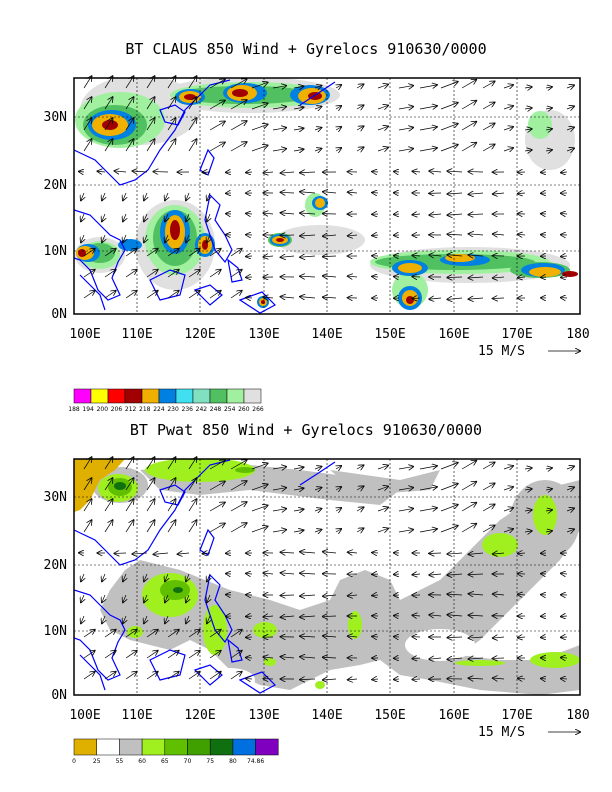 This screenshot has width=612, height=792. I want to click on colorbar-label: 260, so click(244, 409).